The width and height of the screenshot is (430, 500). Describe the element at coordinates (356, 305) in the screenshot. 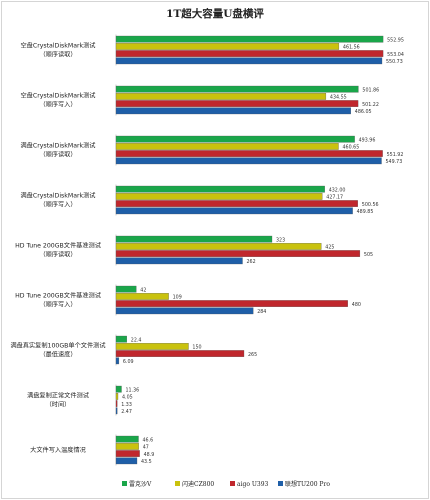

I see `data-label: 480` at that location.